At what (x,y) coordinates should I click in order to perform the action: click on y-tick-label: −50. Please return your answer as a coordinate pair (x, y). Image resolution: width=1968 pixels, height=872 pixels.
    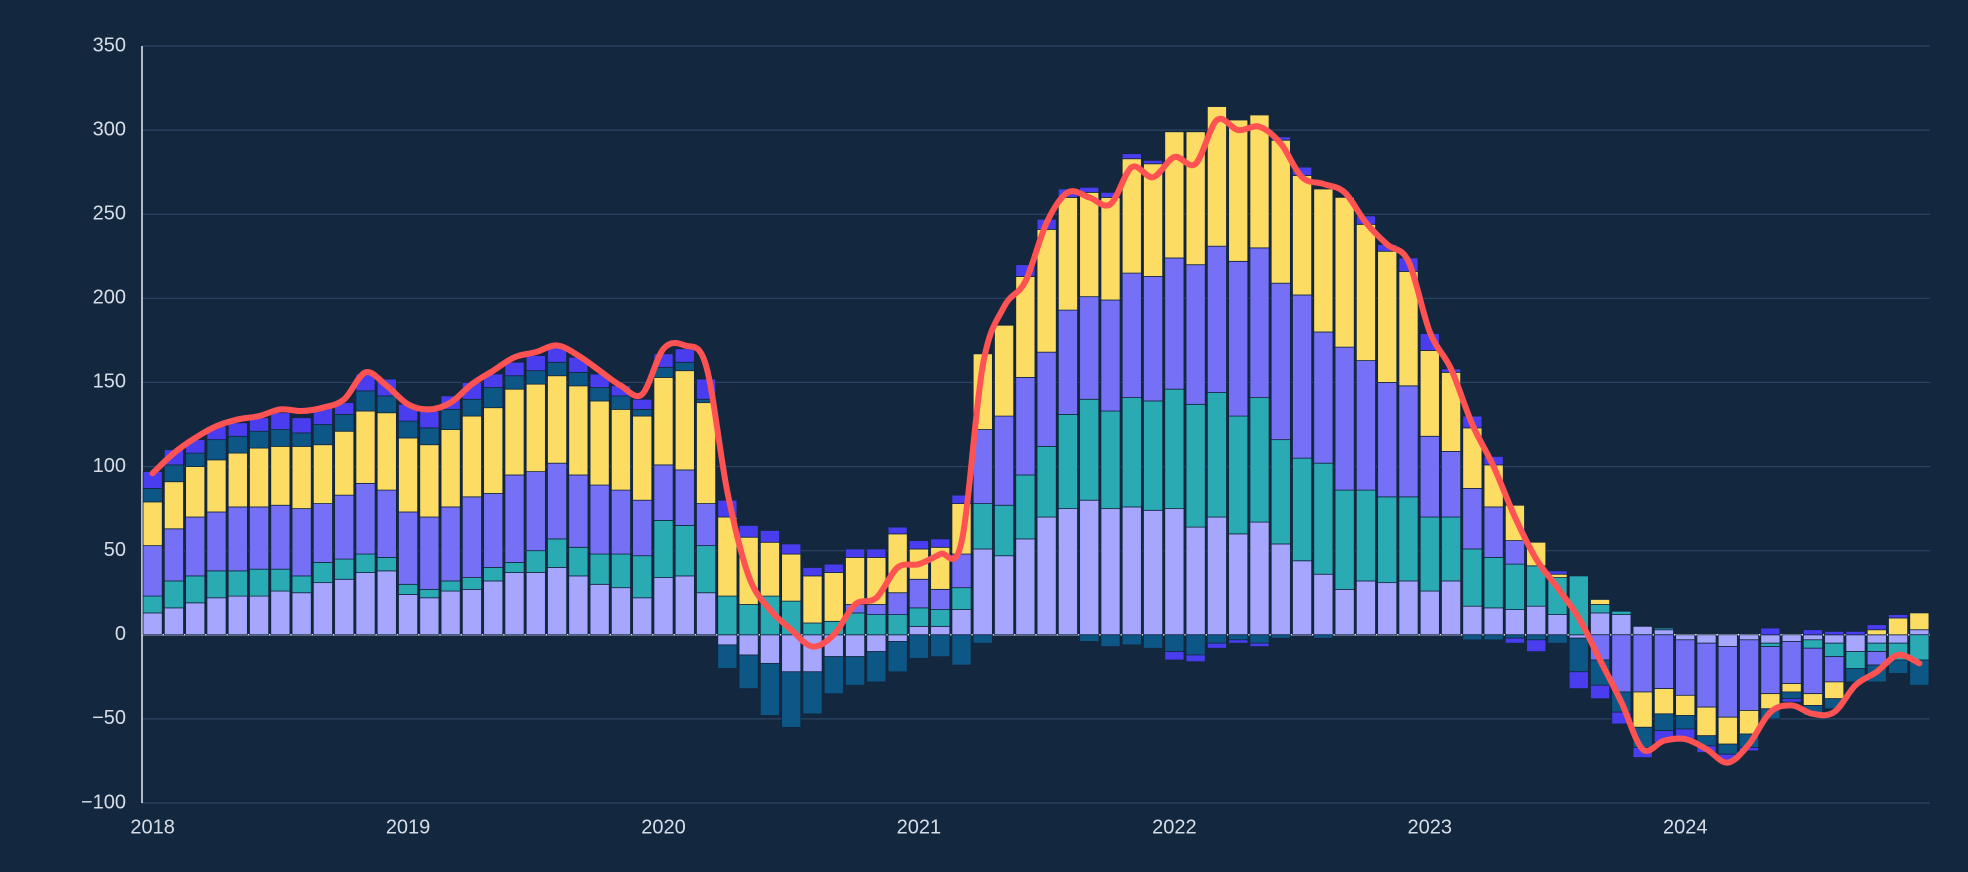
    Looking at the image, I should click on (109, 718).